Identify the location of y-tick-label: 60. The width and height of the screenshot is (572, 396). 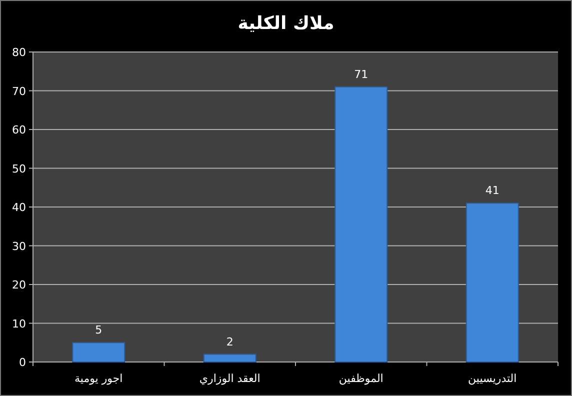
(19, 130).